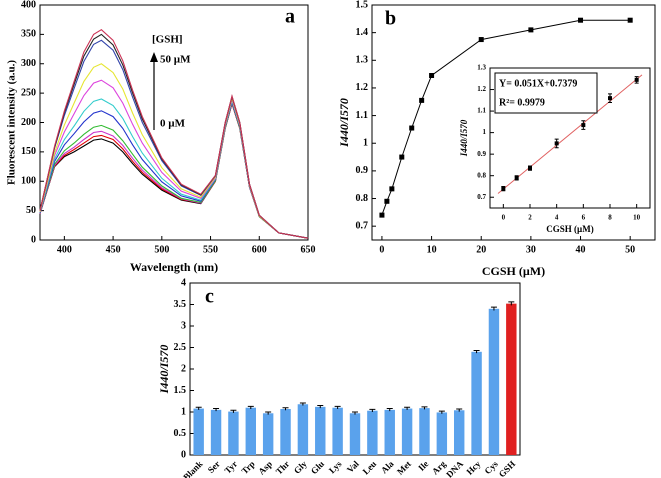 The width and height of the screenshot is (661, 478). I want to click on x-tick-label: Ser, so click(214, 467).